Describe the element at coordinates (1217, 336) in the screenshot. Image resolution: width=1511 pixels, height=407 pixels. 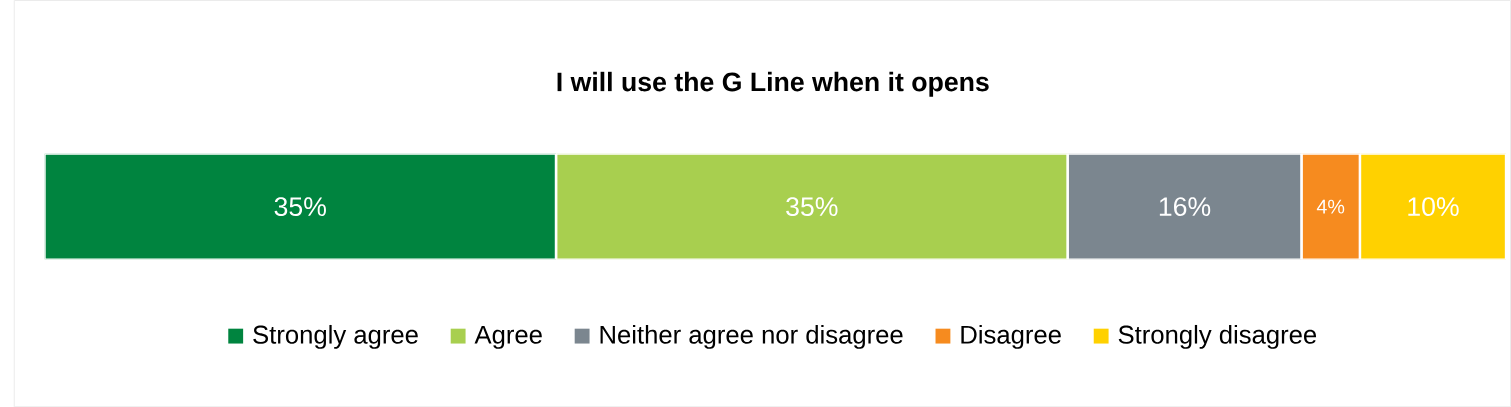
I see `legend-label: Strongly disagree` at that location.